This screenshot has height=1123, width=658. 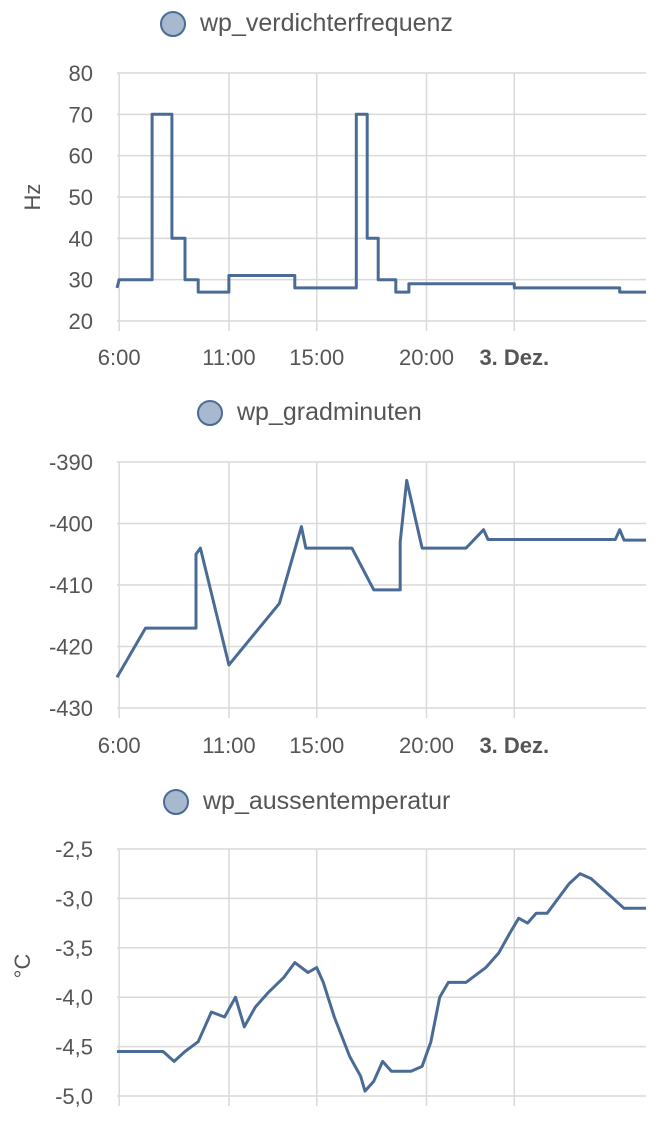 I want to click on y-tick-label: -5,0, so click(x=74, y=1096).